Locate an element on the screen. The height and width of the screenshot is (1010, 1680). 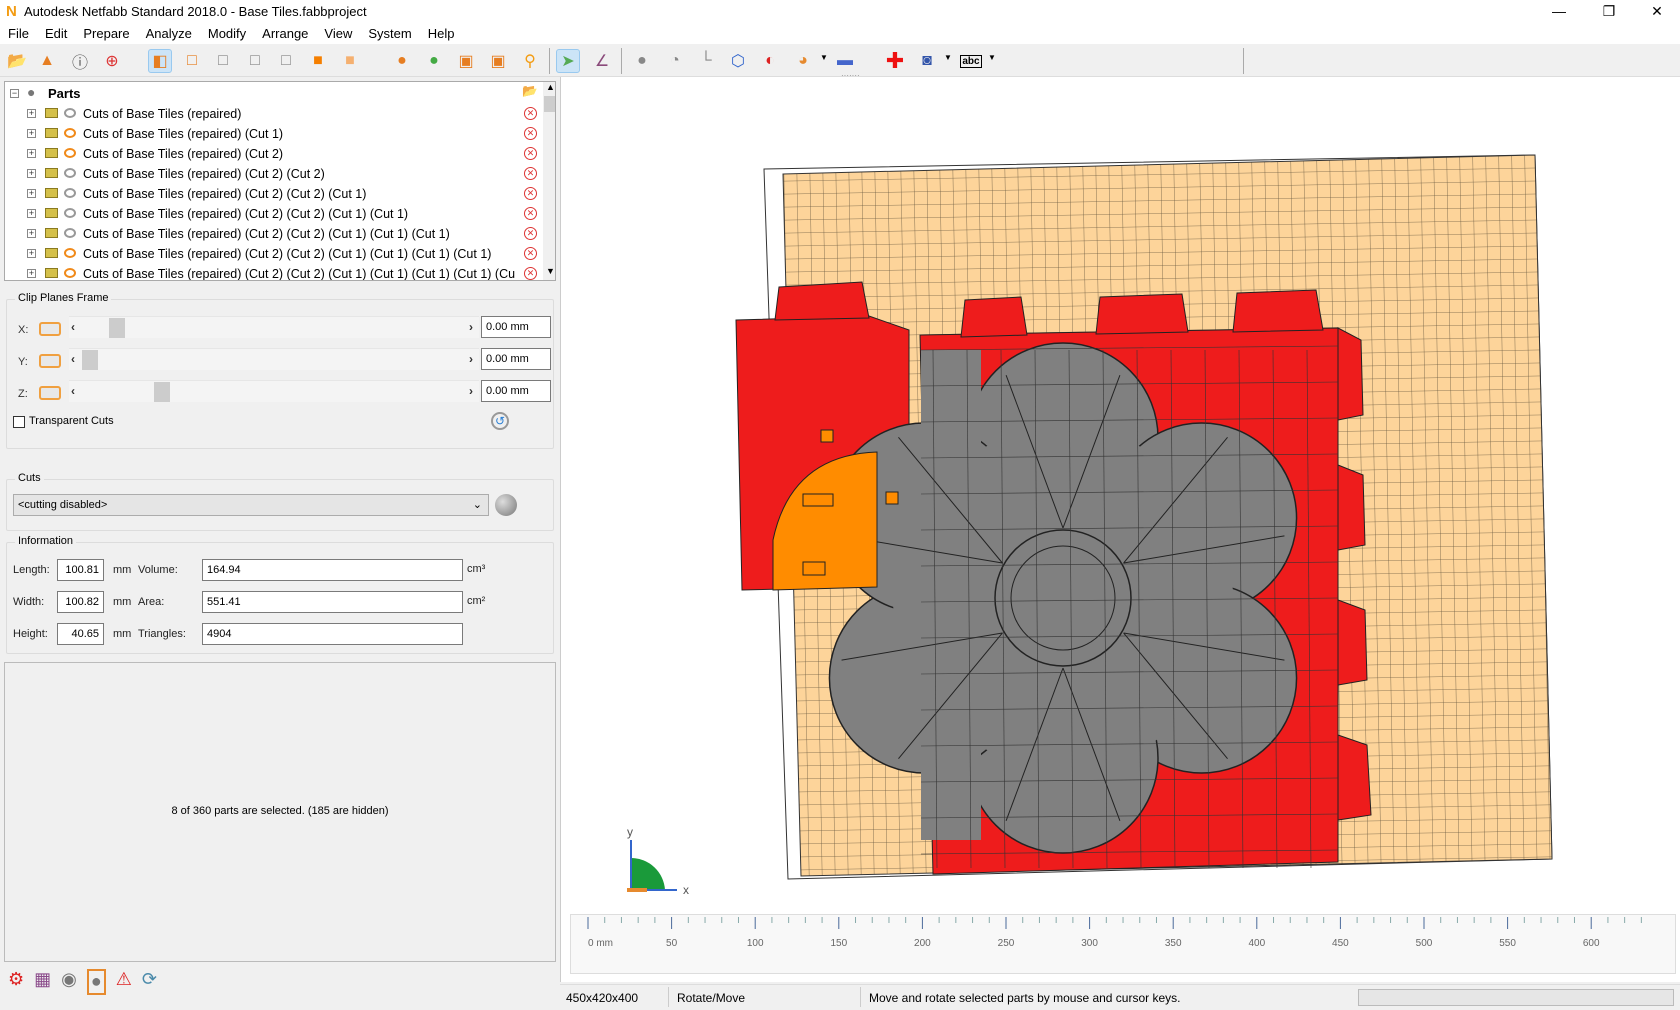
clip-z-input: 0.00 mm is located at coordinates (516, 391).